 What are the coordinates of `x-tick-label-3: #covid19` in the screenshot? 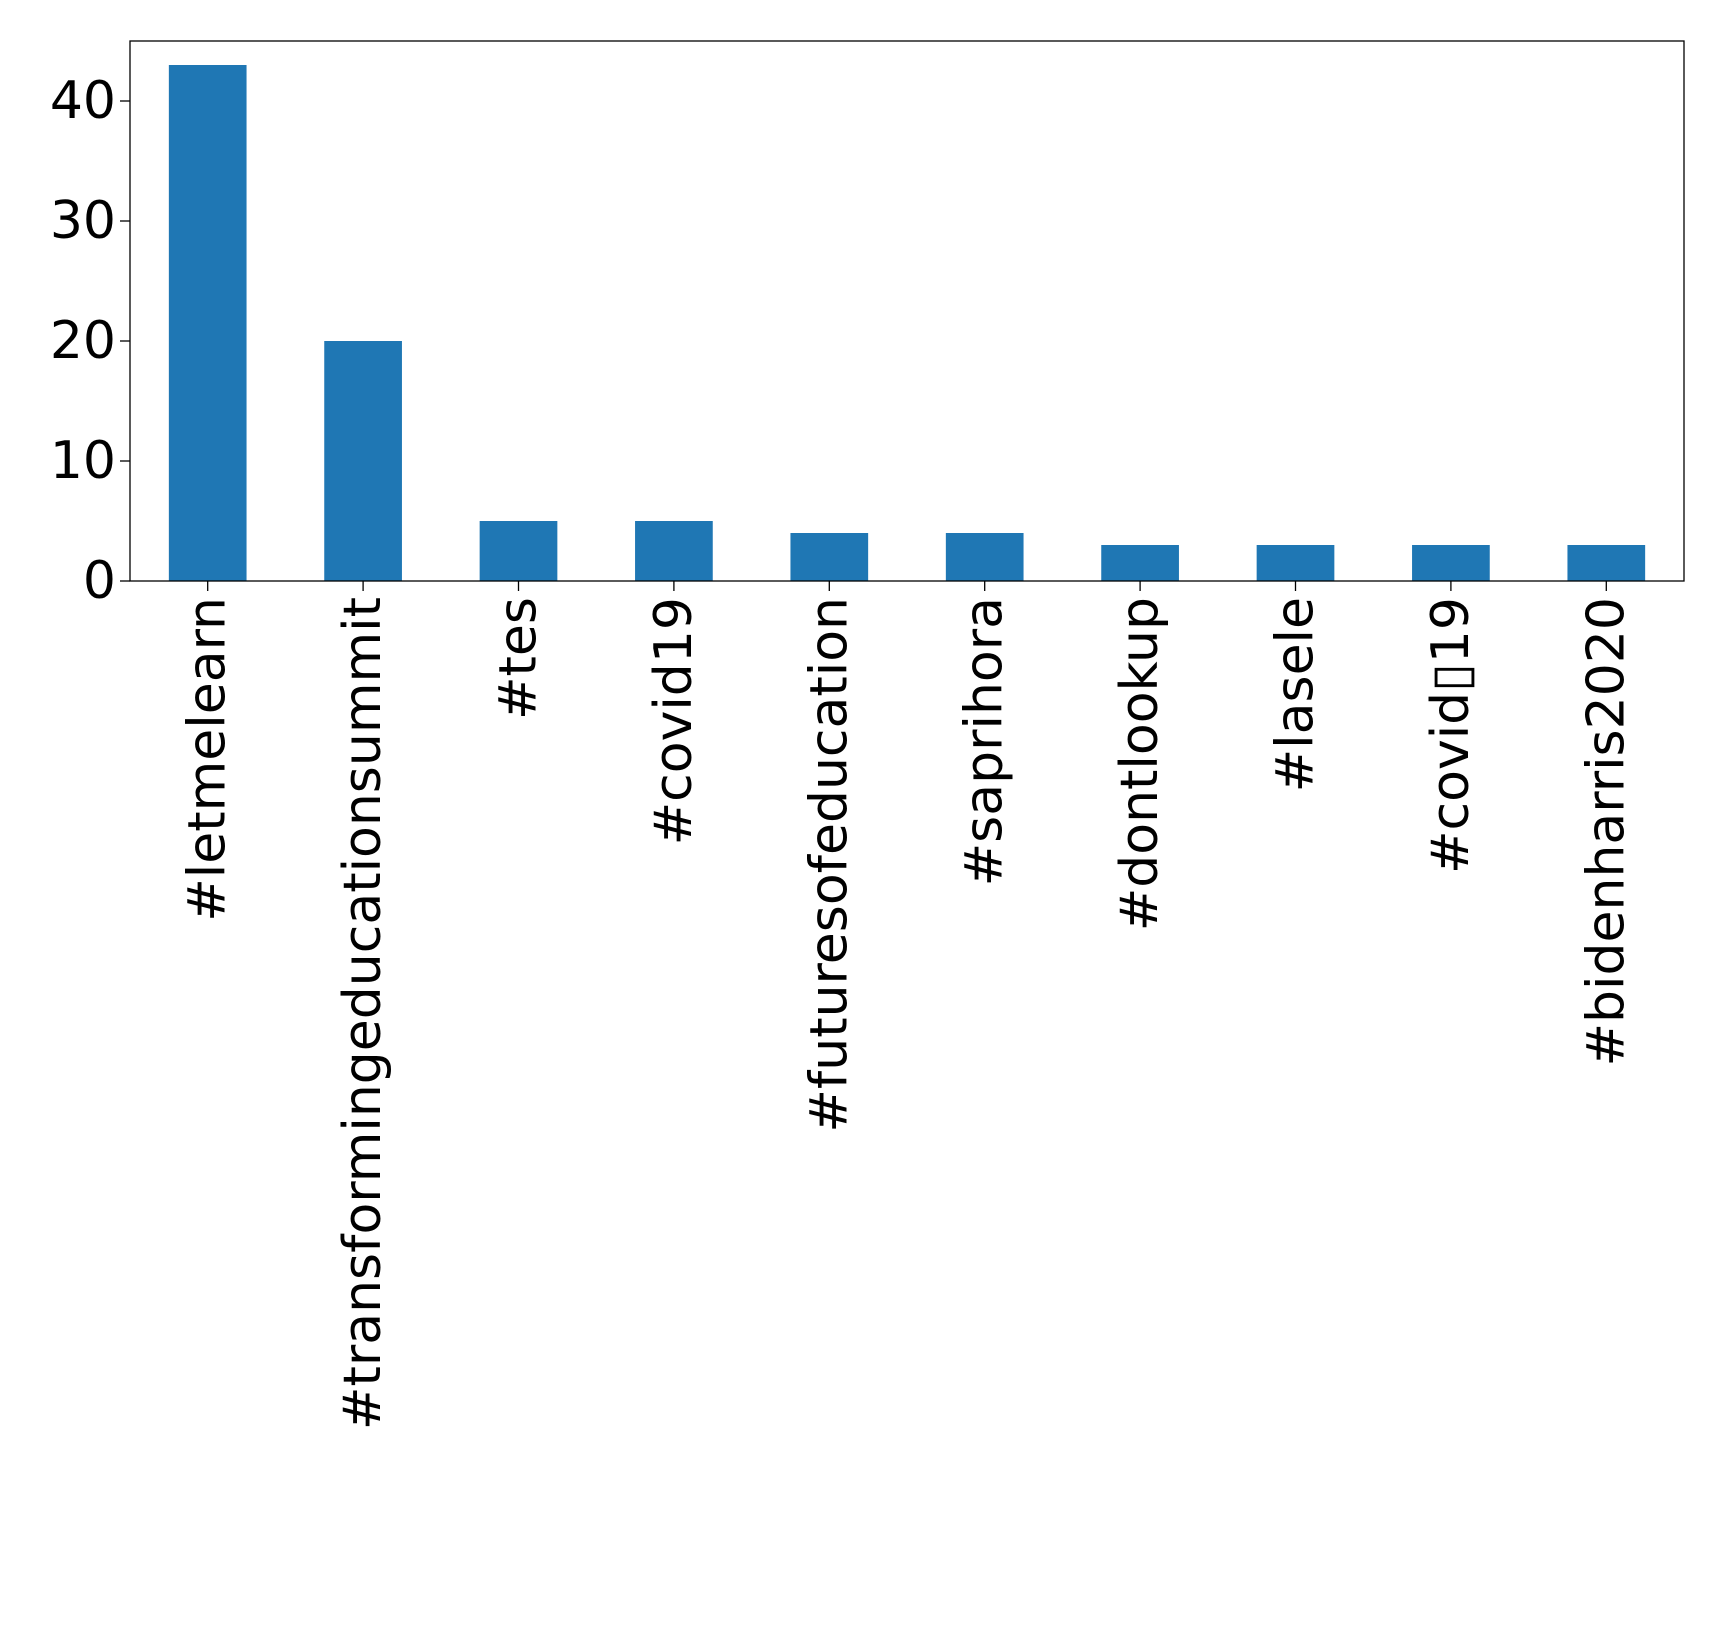 It's located at (674, 721).